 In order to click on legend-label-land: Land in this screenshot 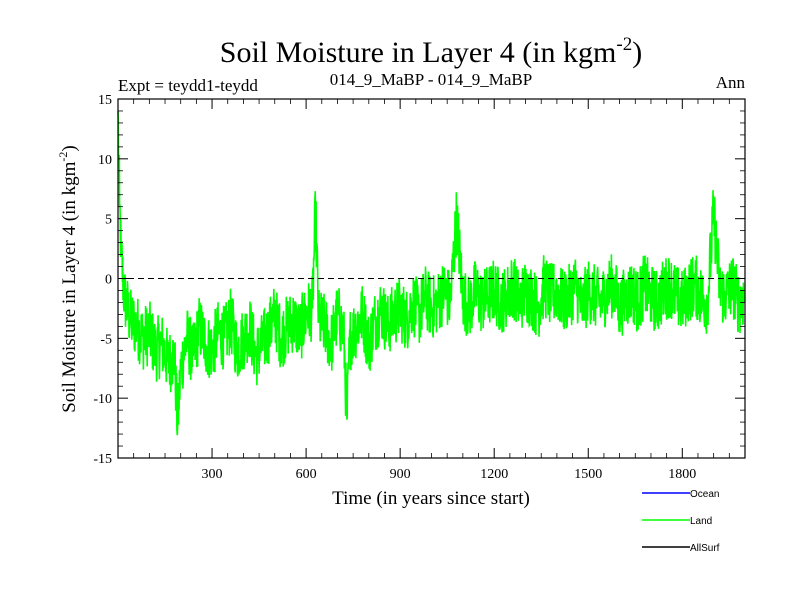, I will do `click(701, 521)`.